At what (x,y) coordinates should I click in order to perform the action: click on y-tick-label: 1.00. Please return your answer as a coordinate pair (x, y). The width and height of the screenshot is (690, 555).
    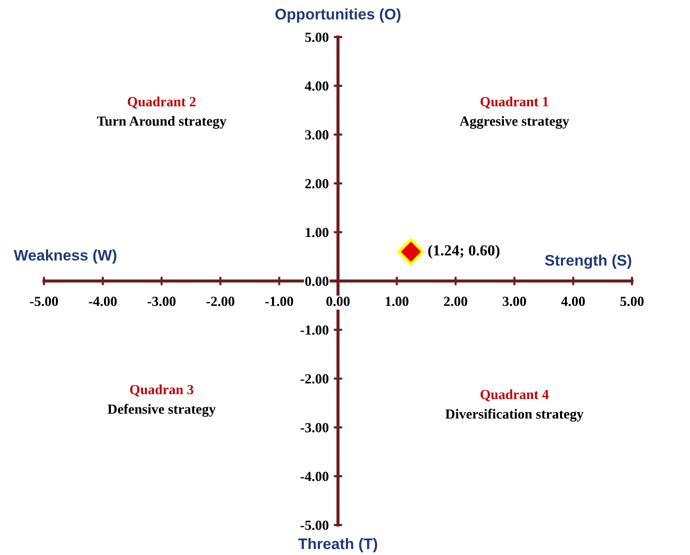
    Looking at the image, I should click on (317, 233).